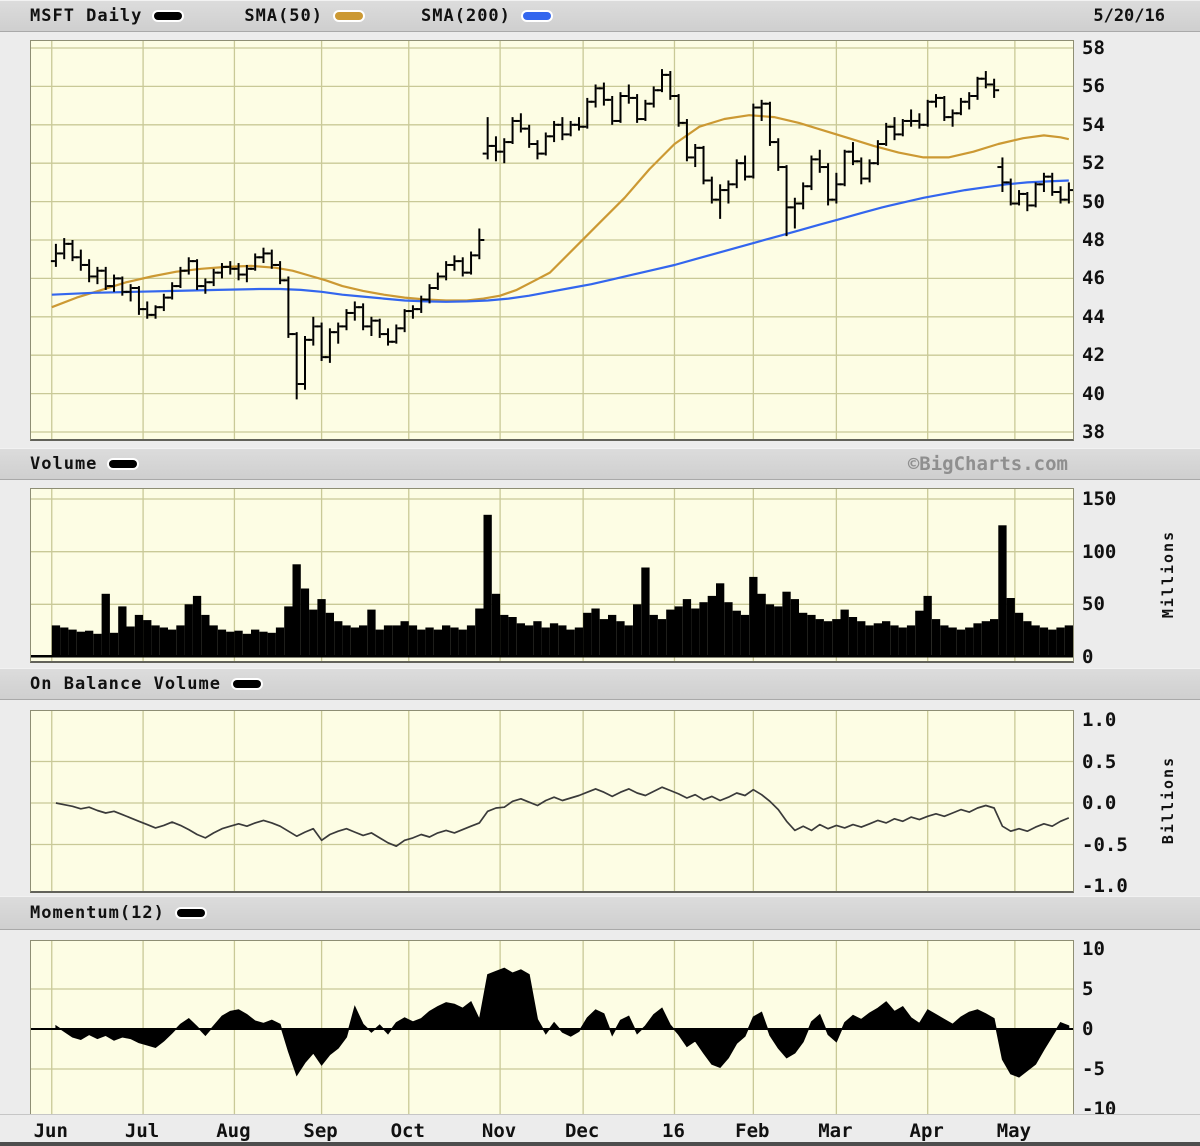 The height and width of the screenshot is (1146, 1200). I want to click on volume-y-axis: 150 100 50 0, so click(1112, 578).